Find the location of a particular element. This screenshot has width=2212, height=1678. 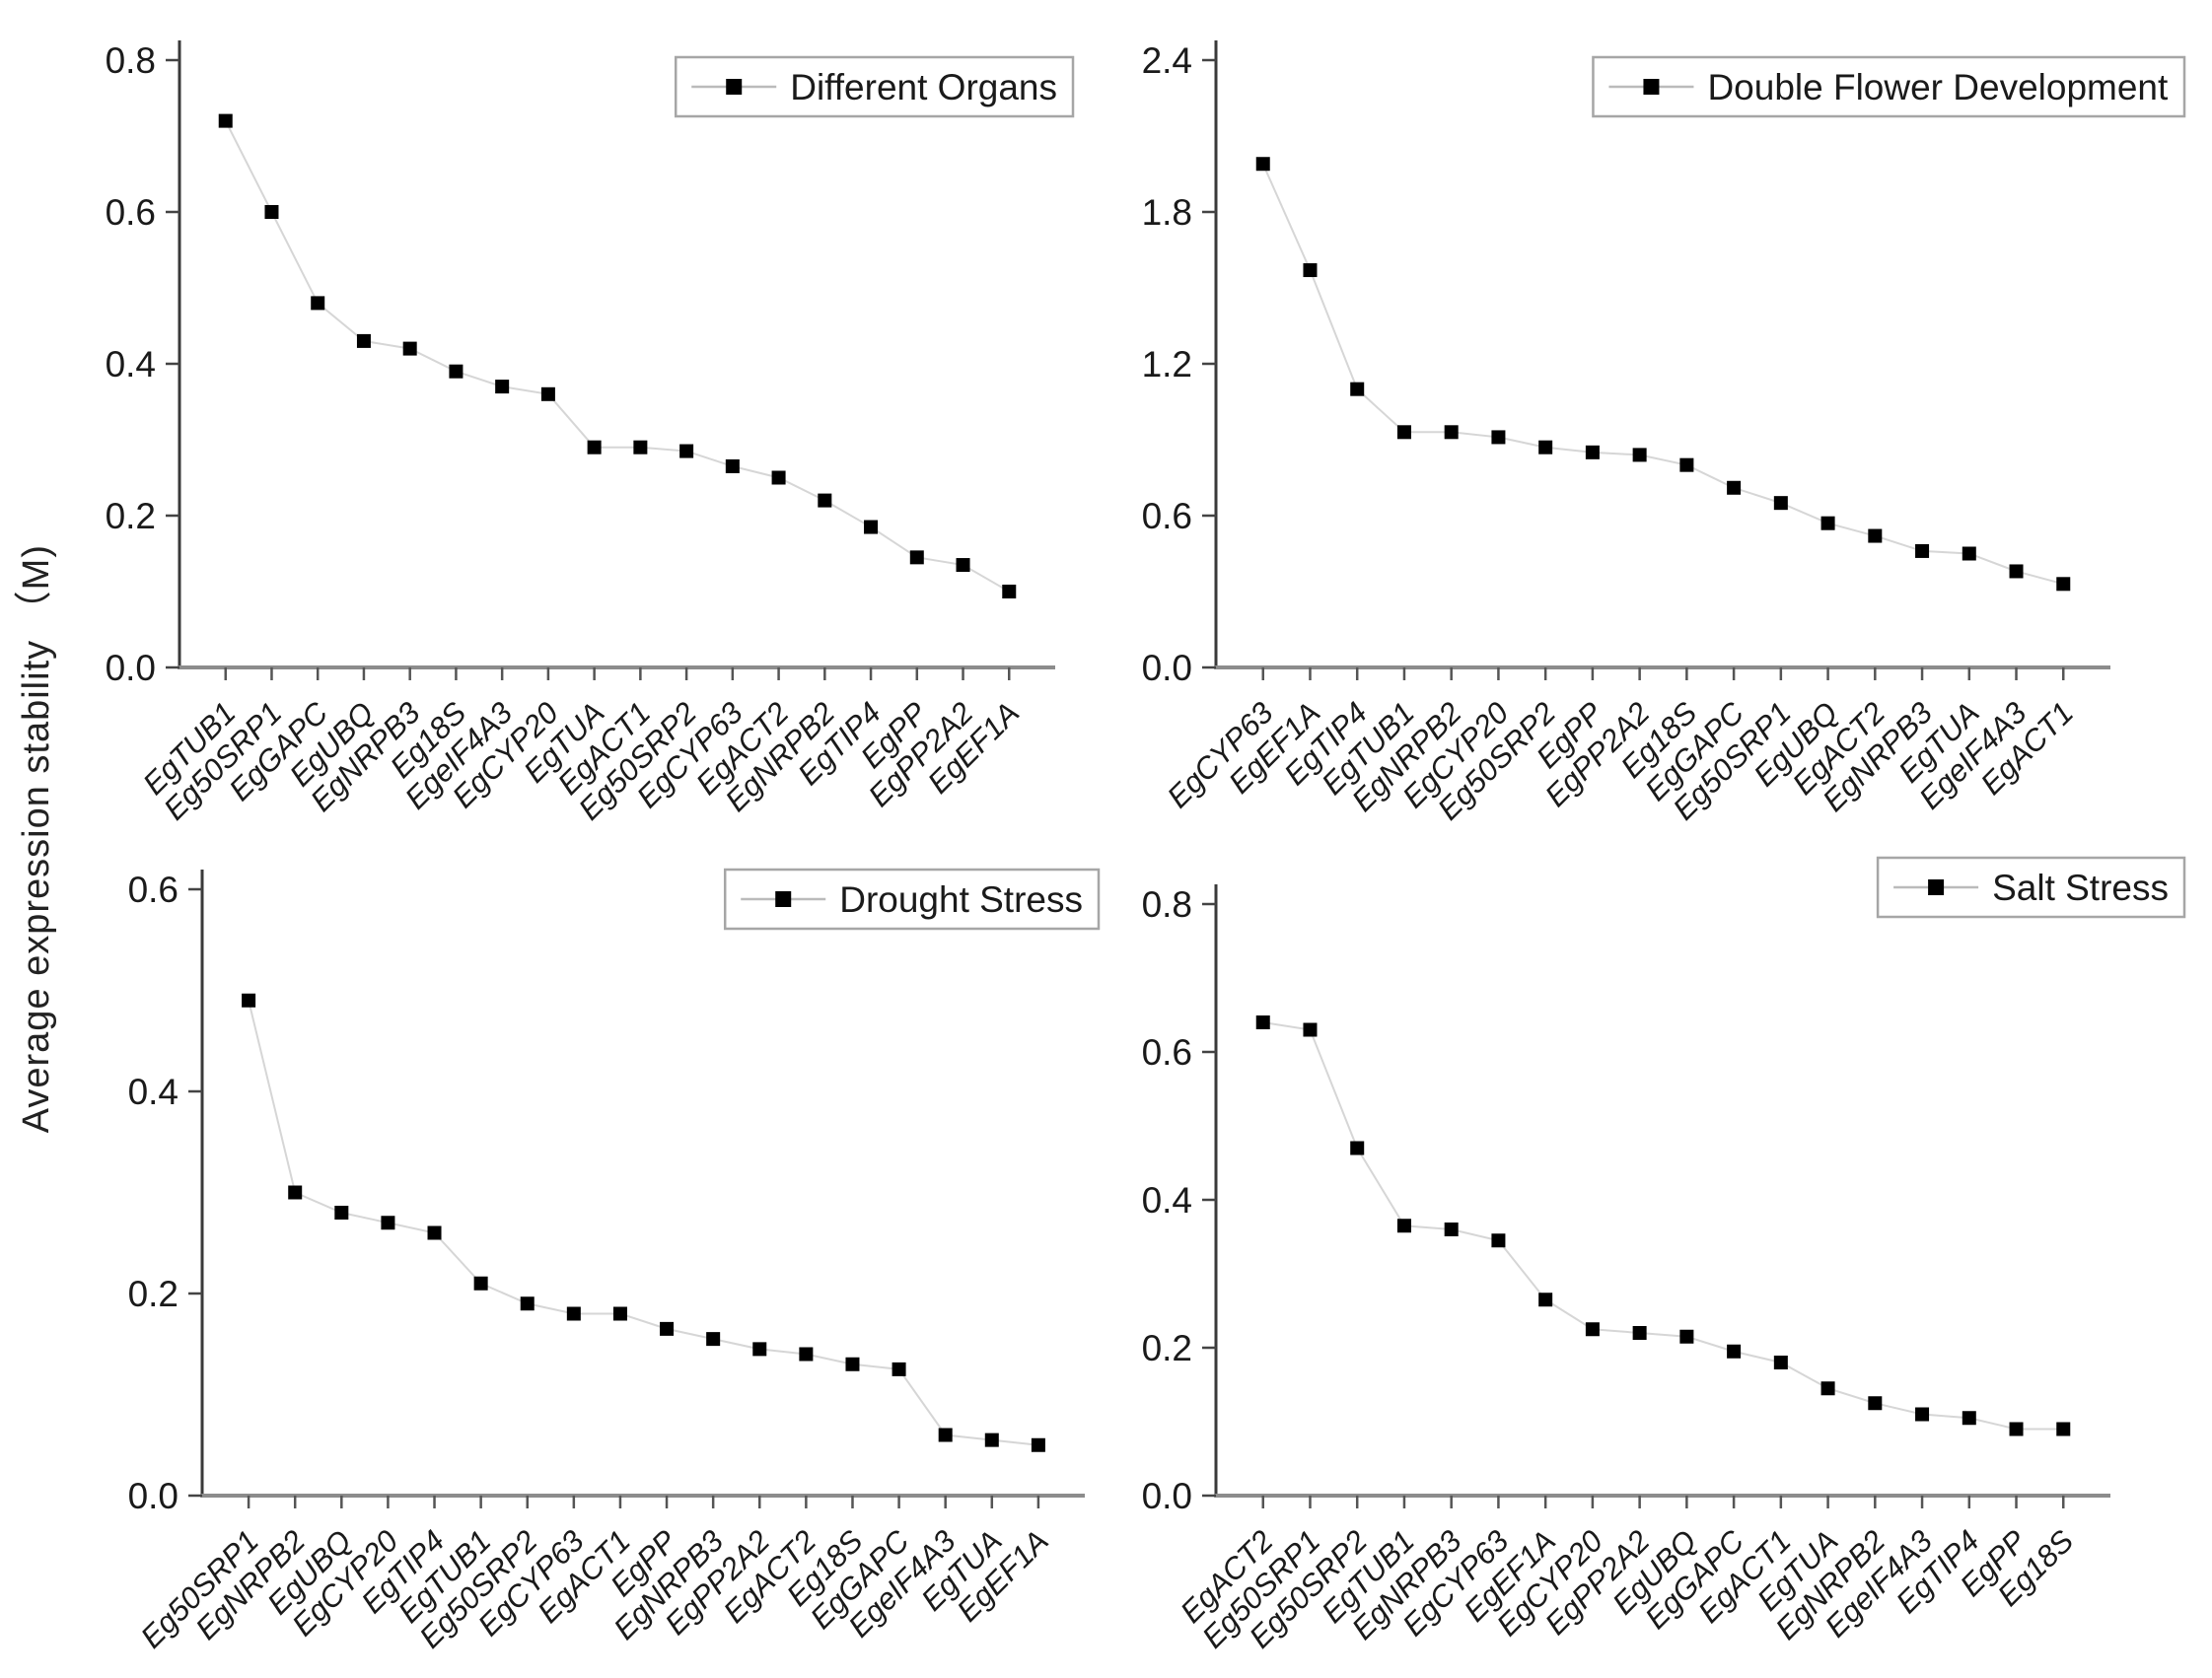

y-axis-title-strip: Average expression stability （M) is located at coordinates (35, 839).